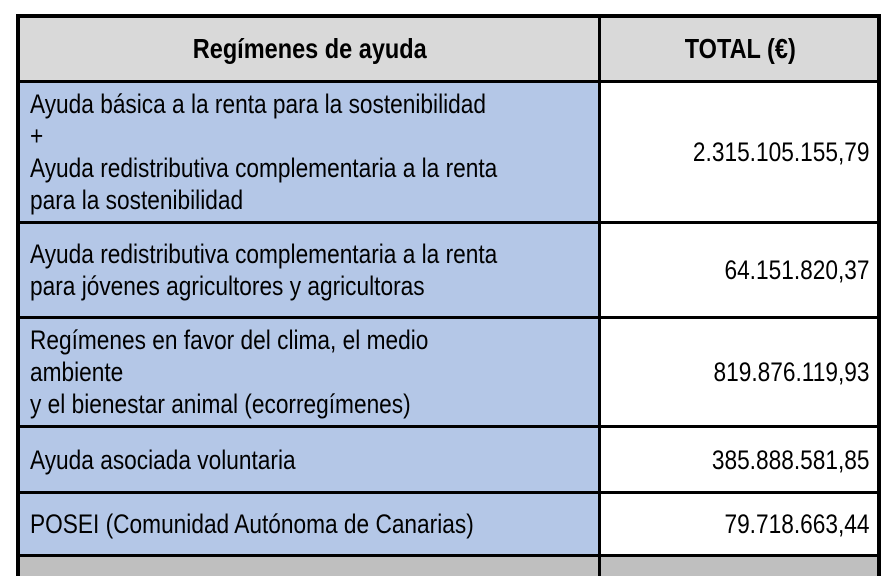 The image size is (891, 576). I want to click on header-schemes-label: Regímenes de ayuda, so click(309, 48).